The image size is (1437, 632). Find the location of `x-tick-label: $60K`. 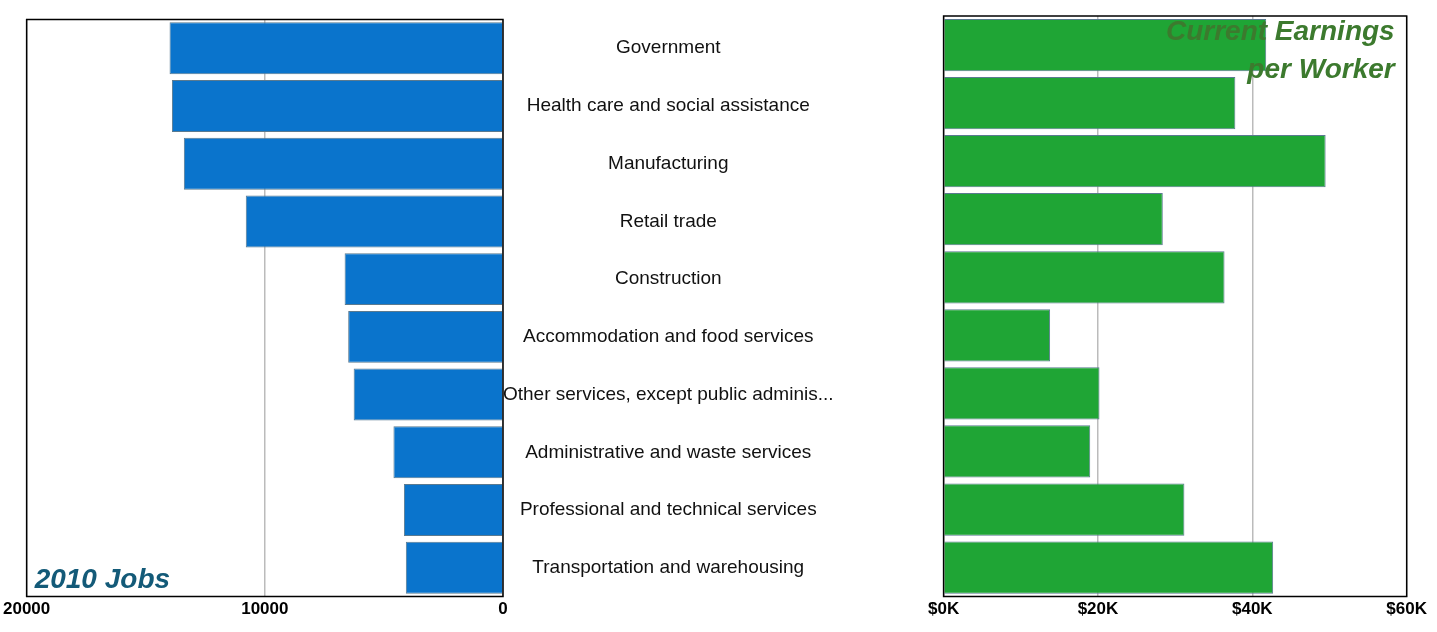

x-tick-label: $60K is located at coordinates (1407, 609).